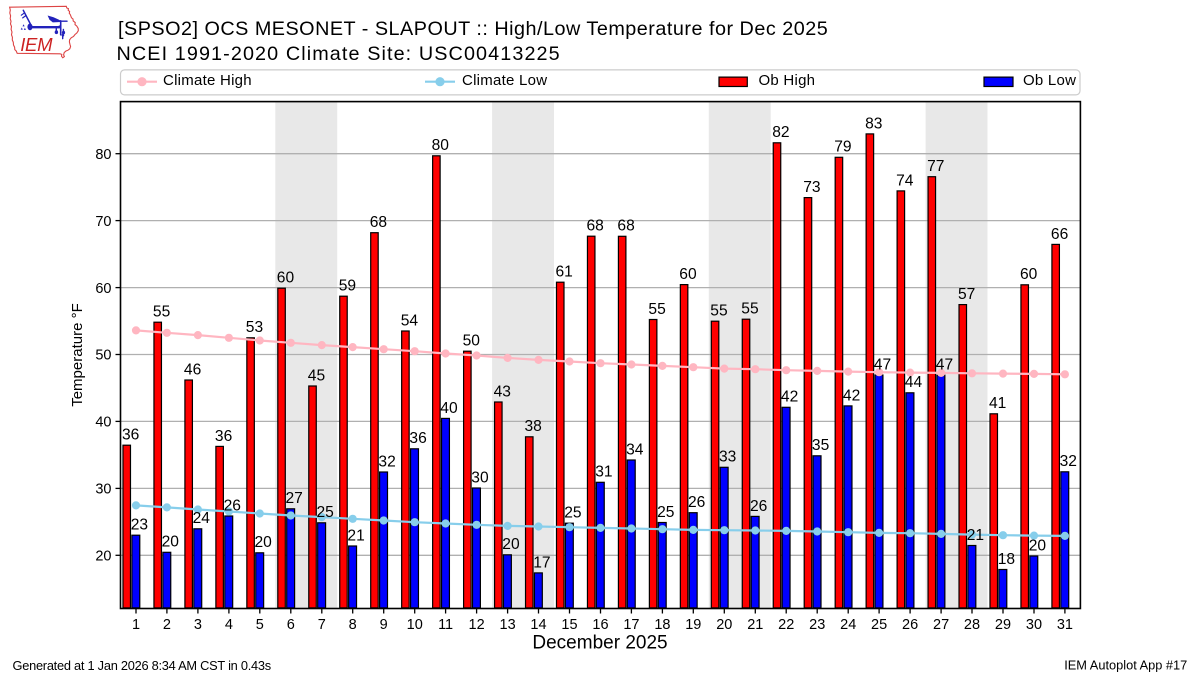 The image size is (1200, 675). I want to click on svg-text: 15, so click(569, 625).